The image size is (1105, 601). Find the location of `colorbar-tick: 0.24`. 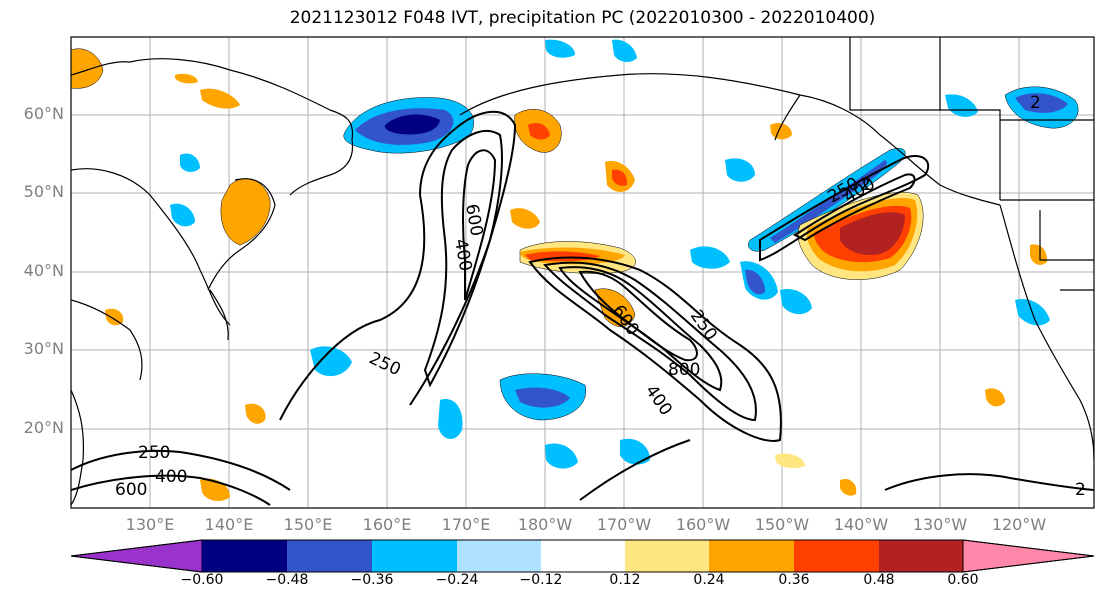

colorbar-tick: 0.24 is located at coordinates (709, 580).